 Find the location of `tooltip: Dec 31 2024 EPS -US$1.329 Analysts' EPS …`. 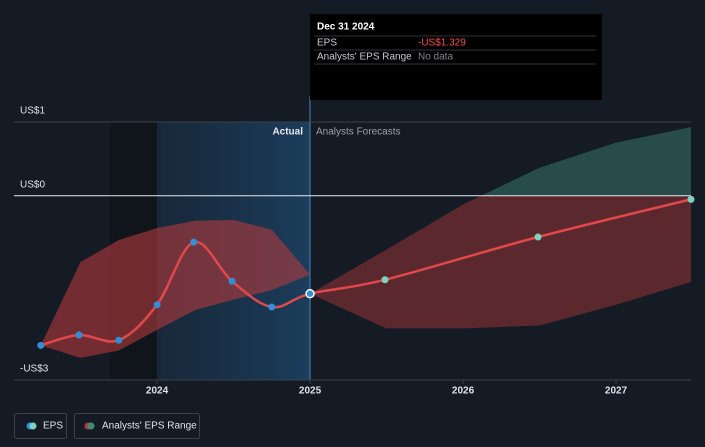

tooltip: Dec 31 2024 EPS -US$1.329 Analysts' EPS … is located at coordinates (456, 57).